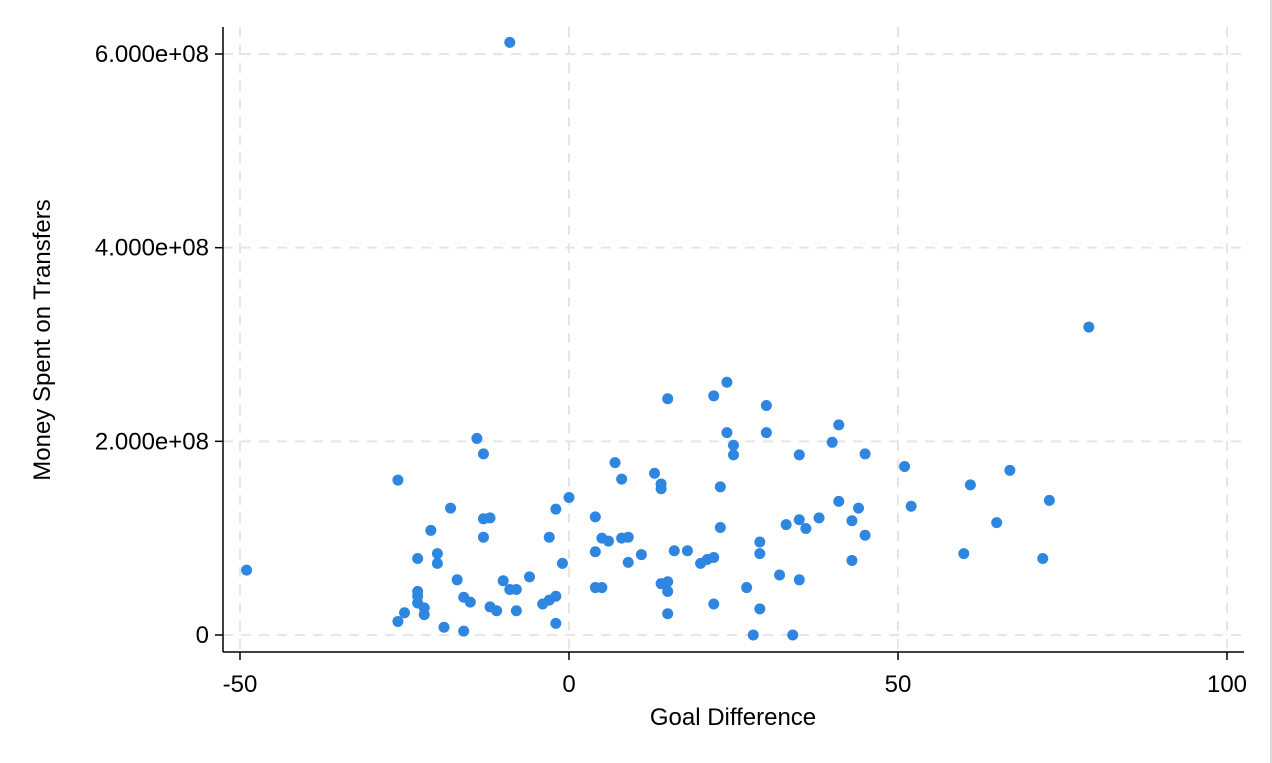 This screenshot has height=763, width=1272. What do you see at coordinates (898, 684) in the screenshot?
I see `x-tick-label: 50` at bounding box center [898, 684].